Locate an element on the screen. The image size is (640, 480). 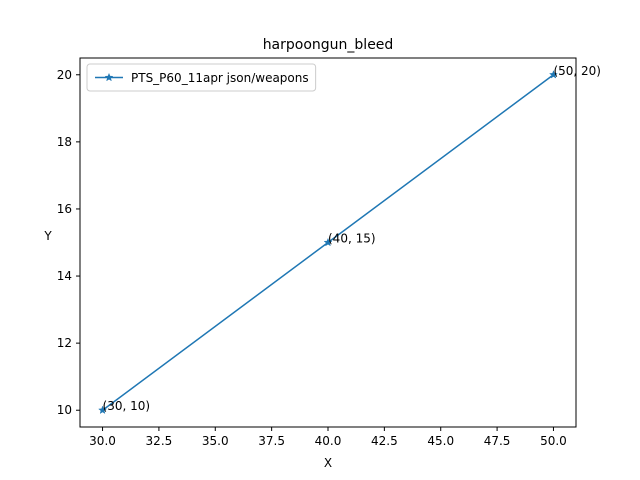
x-tick-label: 47.5 is located at coordinates (497, 441).